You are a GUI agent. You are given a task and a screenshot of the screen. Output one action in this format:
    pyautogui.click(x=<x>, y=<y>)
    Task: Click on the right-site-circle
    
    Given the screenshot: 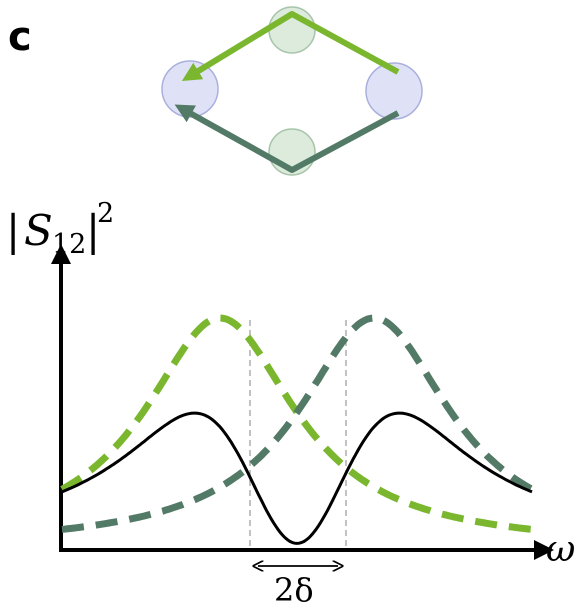 What is the action you would take?
    pyautogui.click(x=394, y=91)
    